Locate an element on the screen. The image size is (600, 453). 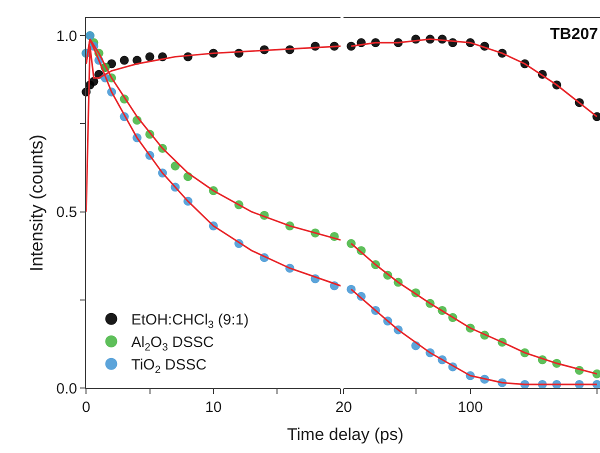
x-tick-label: 100 is located at coordinates (470, 407).